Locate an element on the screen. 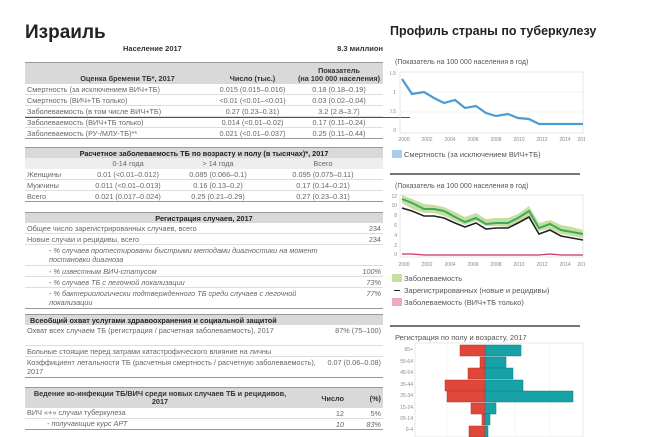 This screenshot has width=650, height=437. row-label: Всего is located at coordinates (37, 196).